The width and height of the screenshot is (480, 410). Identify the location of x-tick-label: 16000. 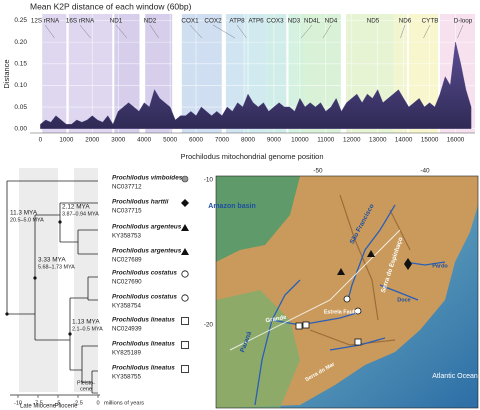
(456, 140).